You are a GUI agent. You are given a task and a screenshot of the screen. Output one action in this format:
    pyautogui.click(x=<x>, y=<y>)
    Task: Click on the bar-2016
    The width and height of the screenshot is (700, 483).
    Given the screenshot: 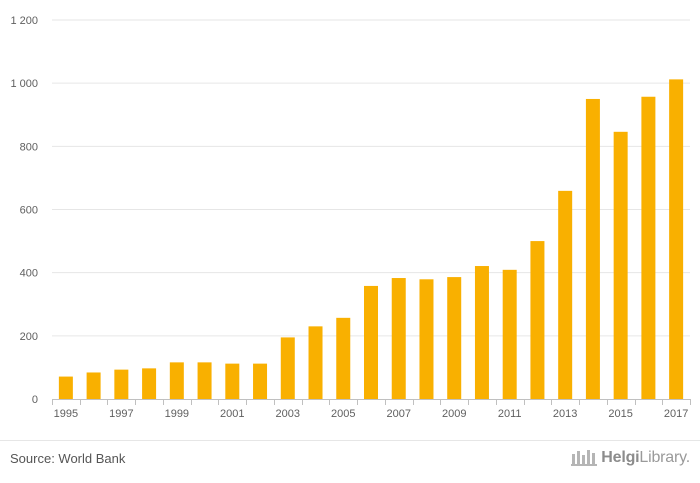 What is the action you would take?
    pyautogui.click(x=648, y=247)
    